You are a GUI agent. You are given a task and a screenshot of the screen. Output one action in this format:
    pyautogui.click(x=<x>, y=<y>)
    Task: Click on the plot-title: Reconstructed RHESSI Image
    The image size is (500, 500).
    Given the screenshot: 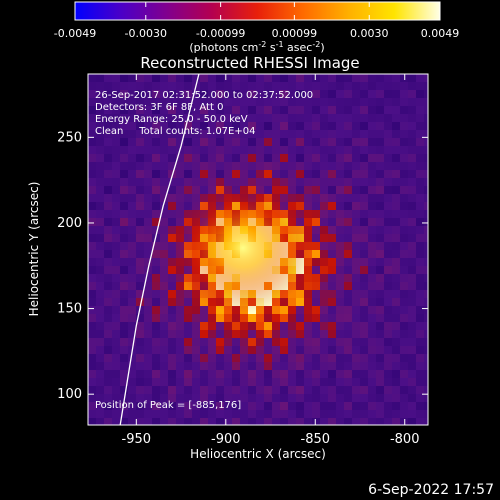 What is the action you would take?
    pyautogui.click(x=249, y=63)
    